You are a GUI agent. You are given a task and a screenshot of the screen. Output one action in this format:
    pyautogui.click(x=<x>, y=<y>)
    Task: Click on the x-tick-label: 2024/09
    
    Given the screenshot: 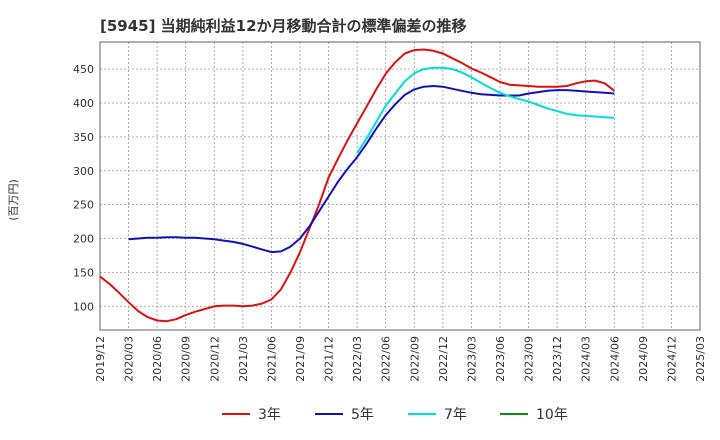 What is the action you would take?
    pyautogui.click(x=643, y=359)
    